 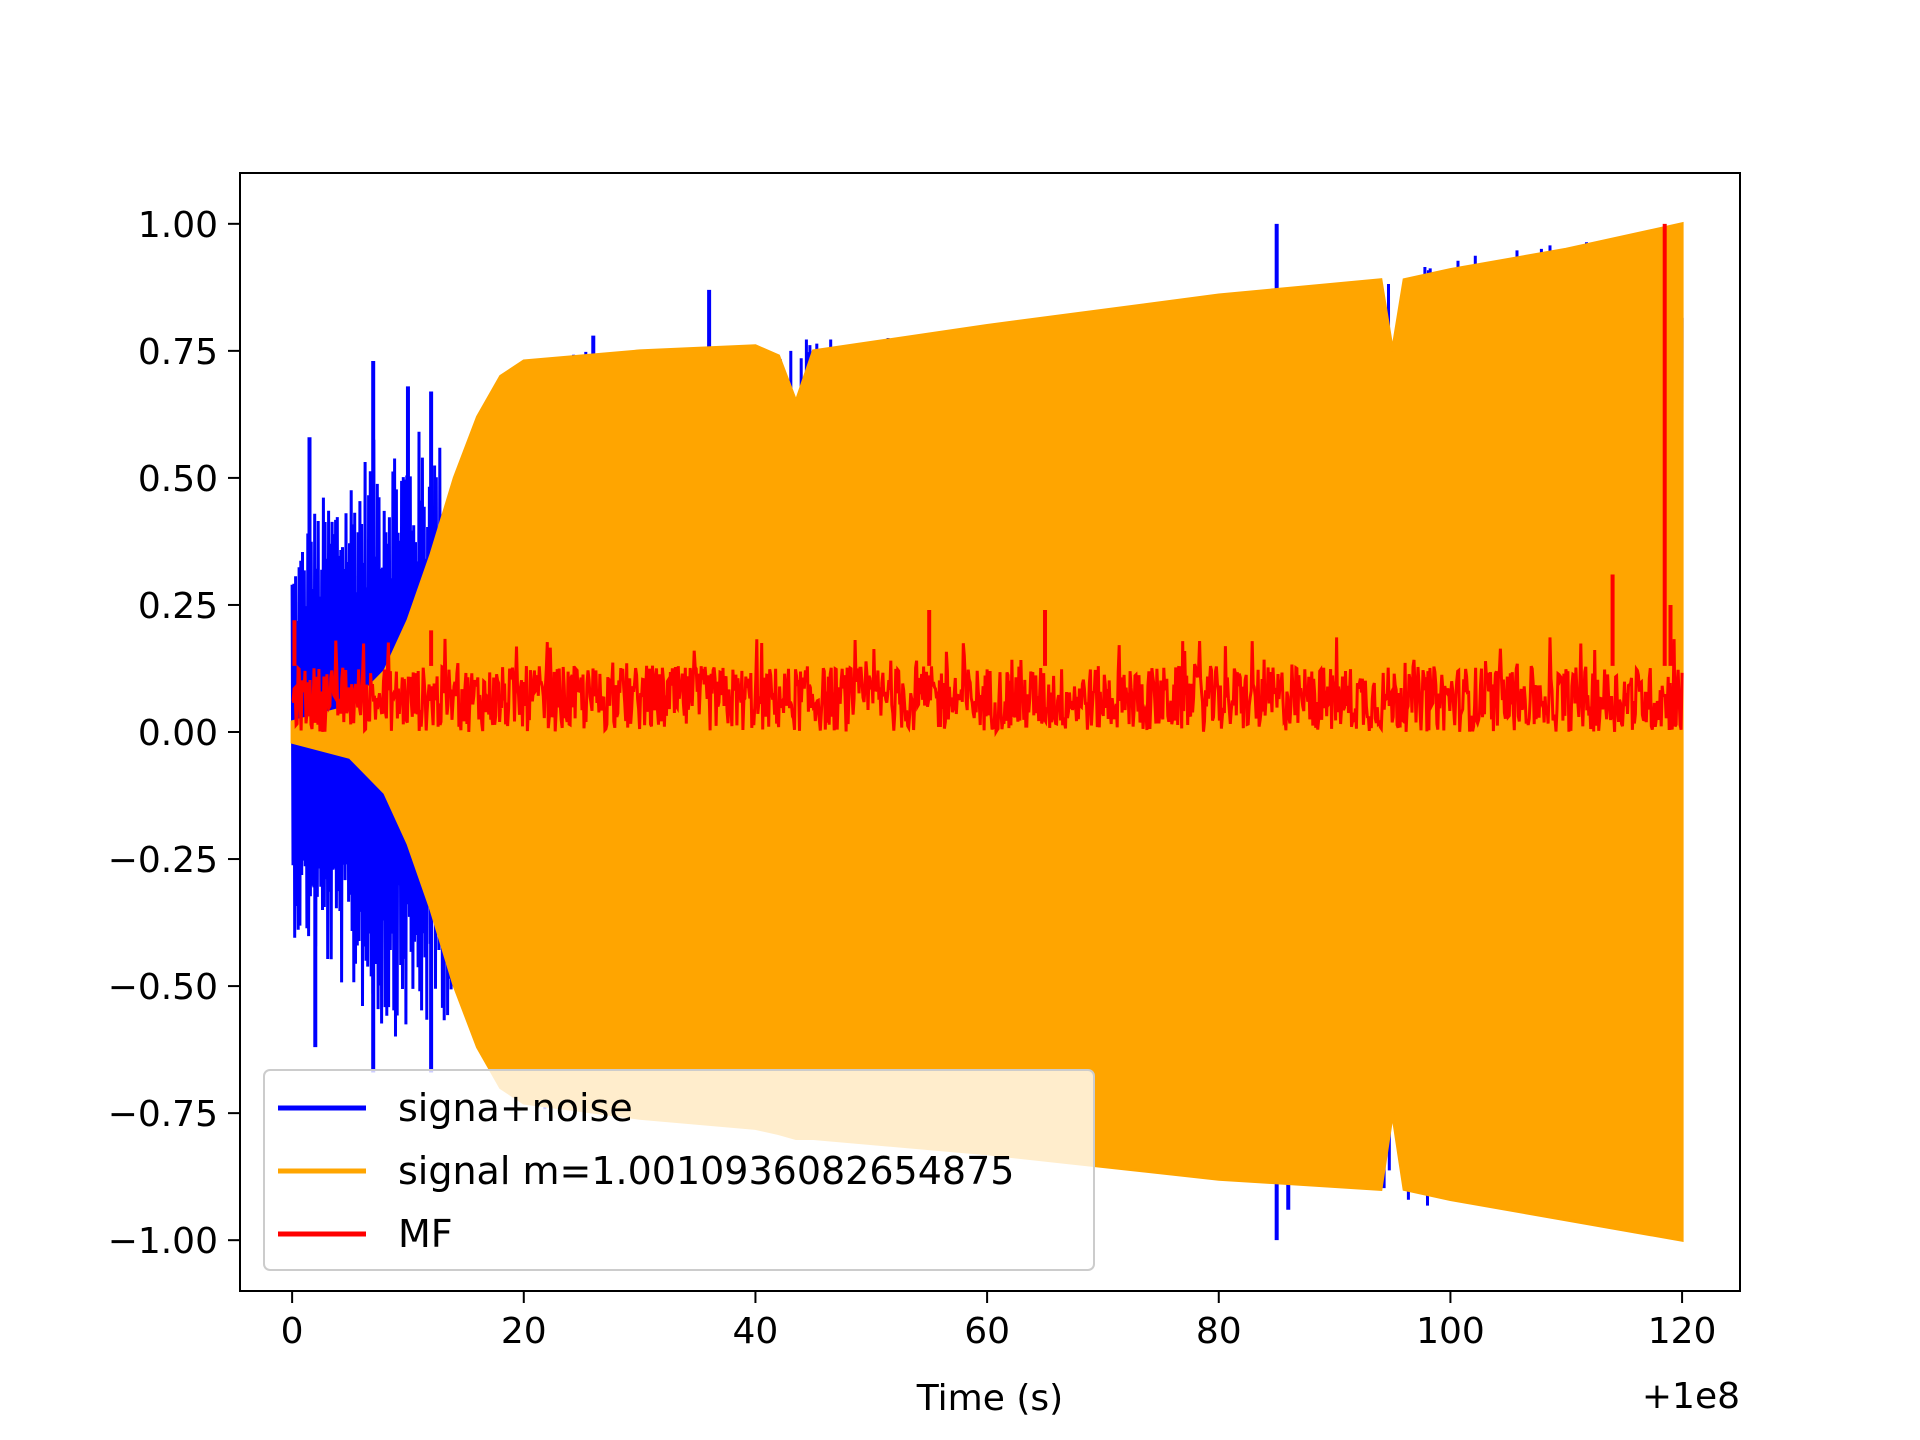 I want to click on legend-label: MF, so click(x=425, y=1234).